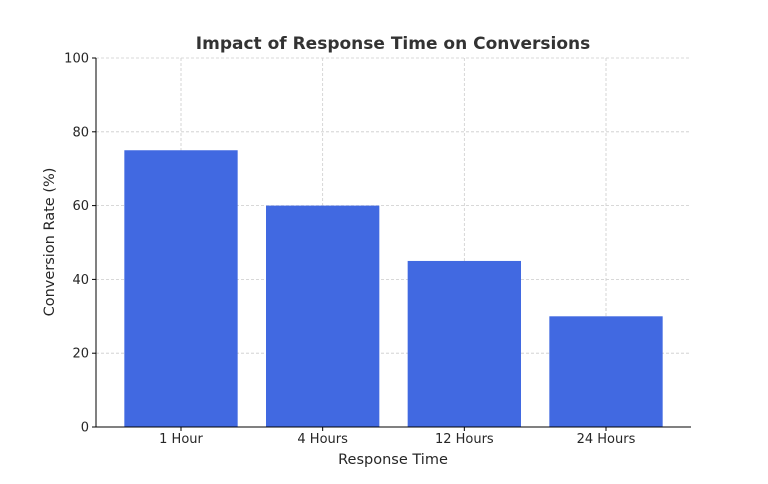  Describe the element at coordinates (464, 439) in the screenshot. I see `x-tick-label: 12 Hours` at that location.